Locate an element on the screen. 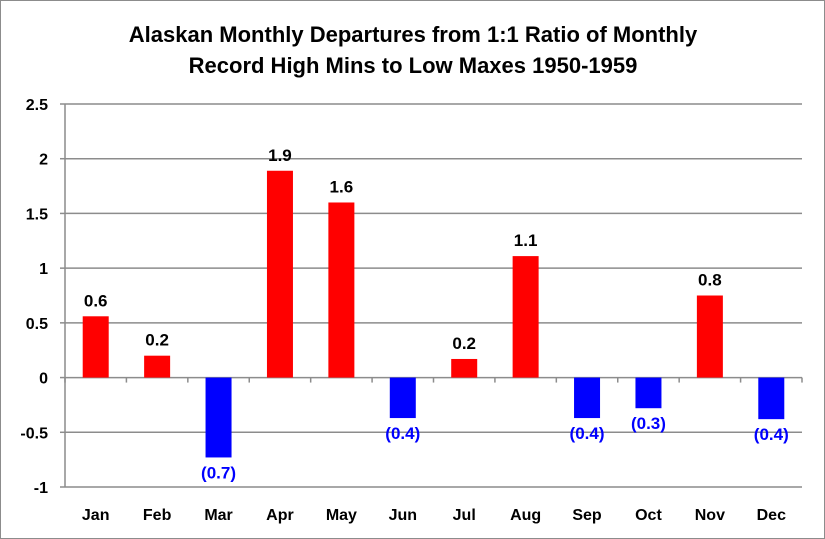 The width and height of the screenshot is (825, 539). data-label-apr: 1.9 is located at coordinates (280, 155).